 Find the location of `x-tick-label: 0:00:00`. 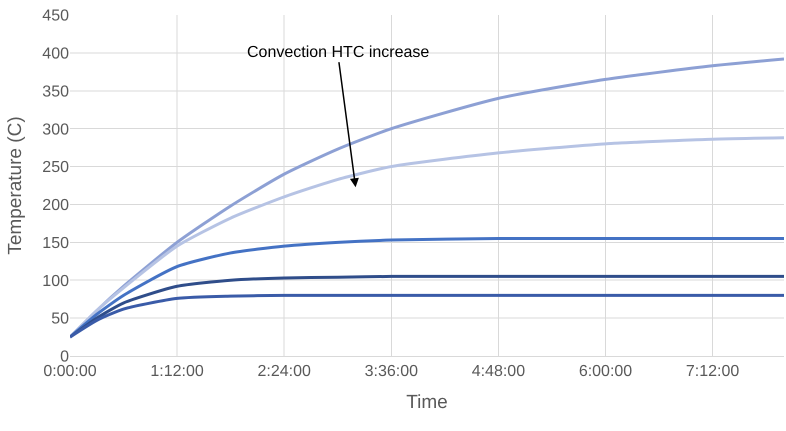

x-tick-label: 0:00:00 is located at coordinates (70, 371).